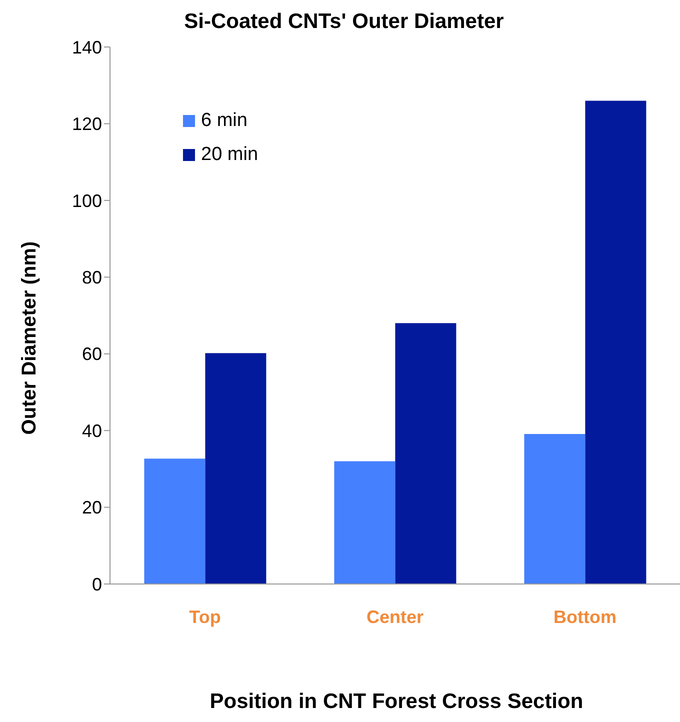  I want to click on y-tick-label: 40, so click(92, 430).